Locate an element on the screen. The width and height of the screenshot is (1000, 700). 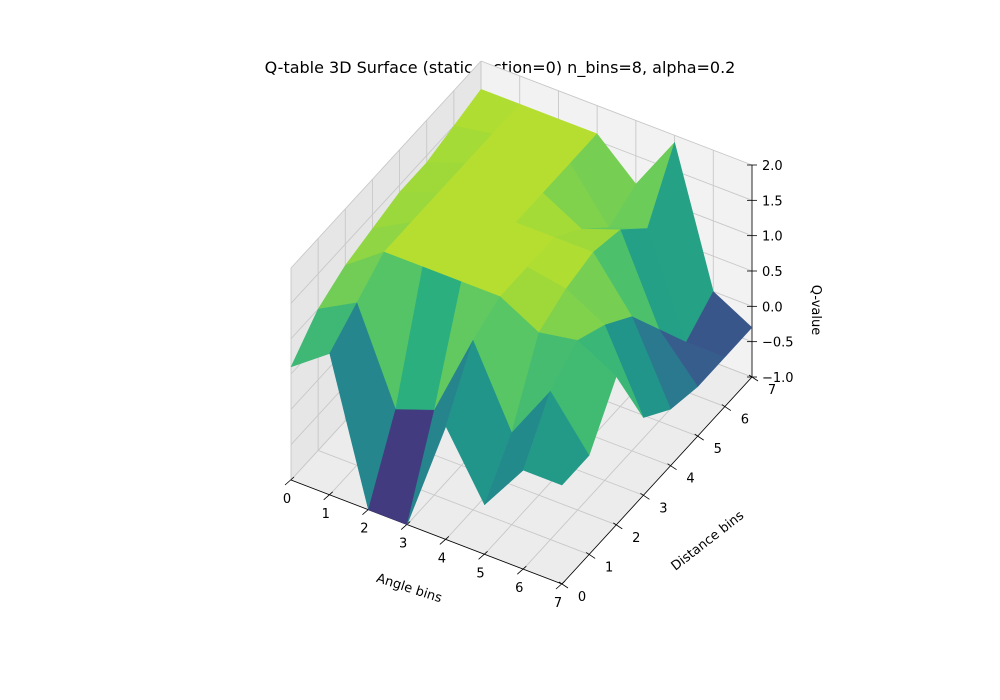
y-tick-label: 5 is located at coordinates (718, 449).